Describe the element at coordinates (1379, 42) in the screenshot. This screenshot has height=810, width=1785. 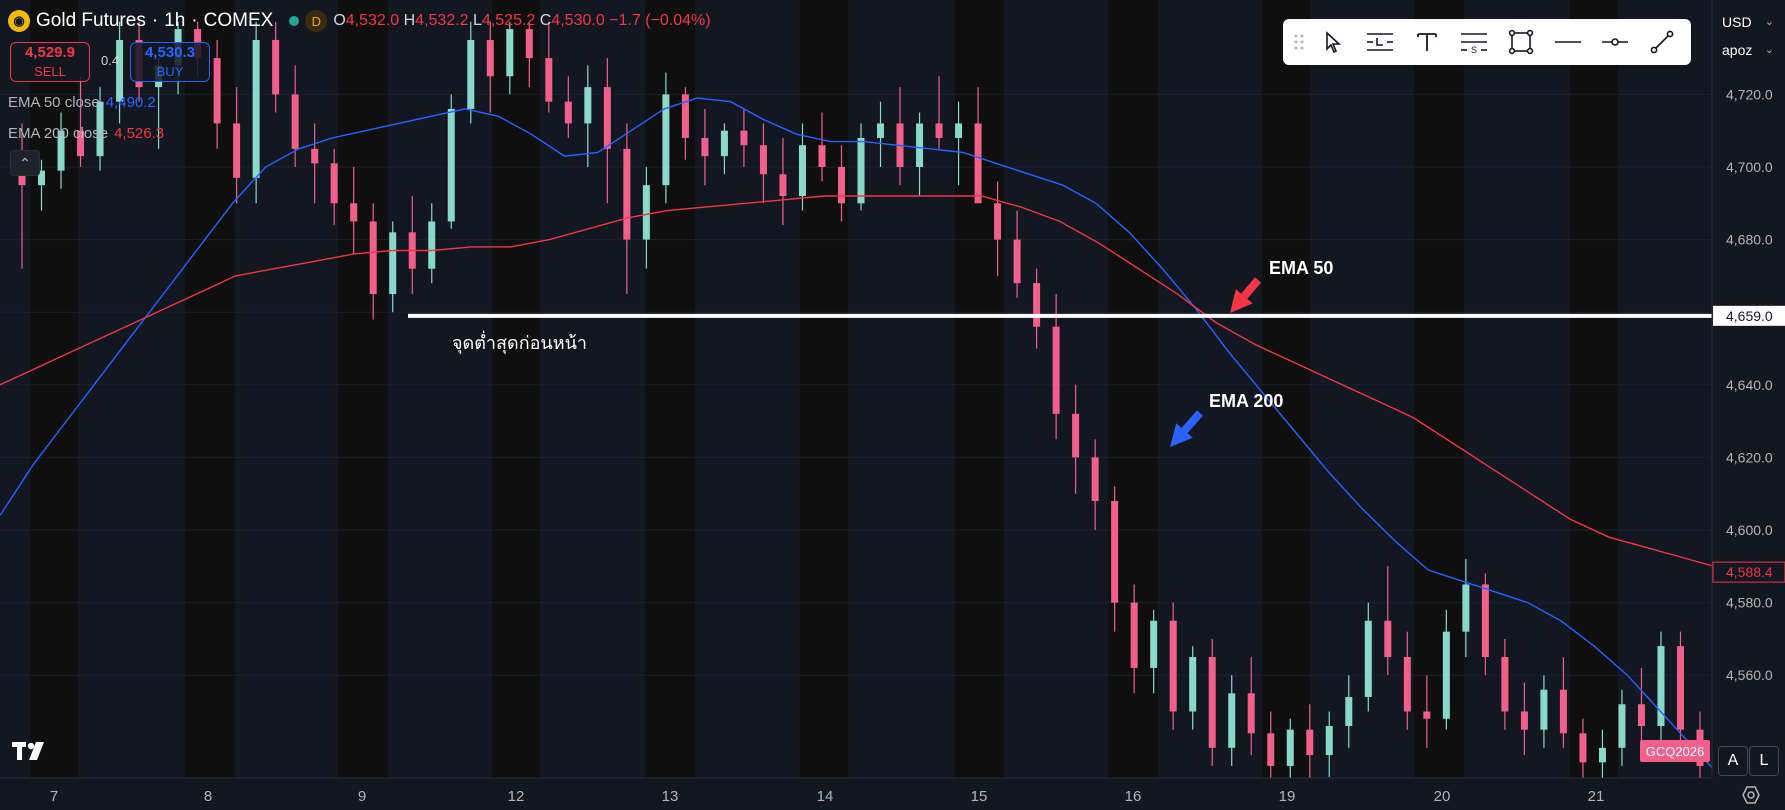
I see `price-label-icon` at that location.